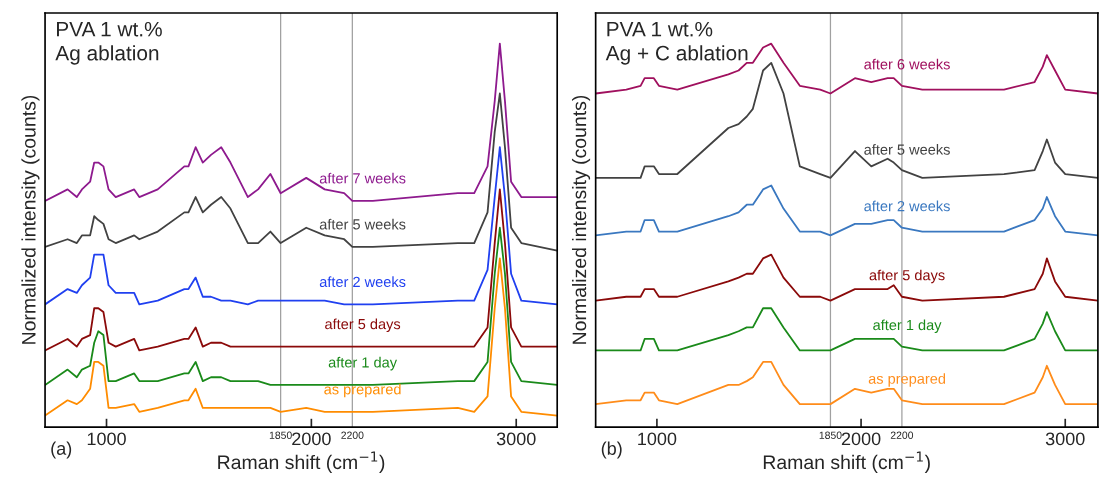 This screenshot has width=1099, height=481. What do you see at coordinates (108, 43) in the screenshot?
I see `chart-title: PVA 1 wt.% Ag ablation` at bounding box center [108, 43].